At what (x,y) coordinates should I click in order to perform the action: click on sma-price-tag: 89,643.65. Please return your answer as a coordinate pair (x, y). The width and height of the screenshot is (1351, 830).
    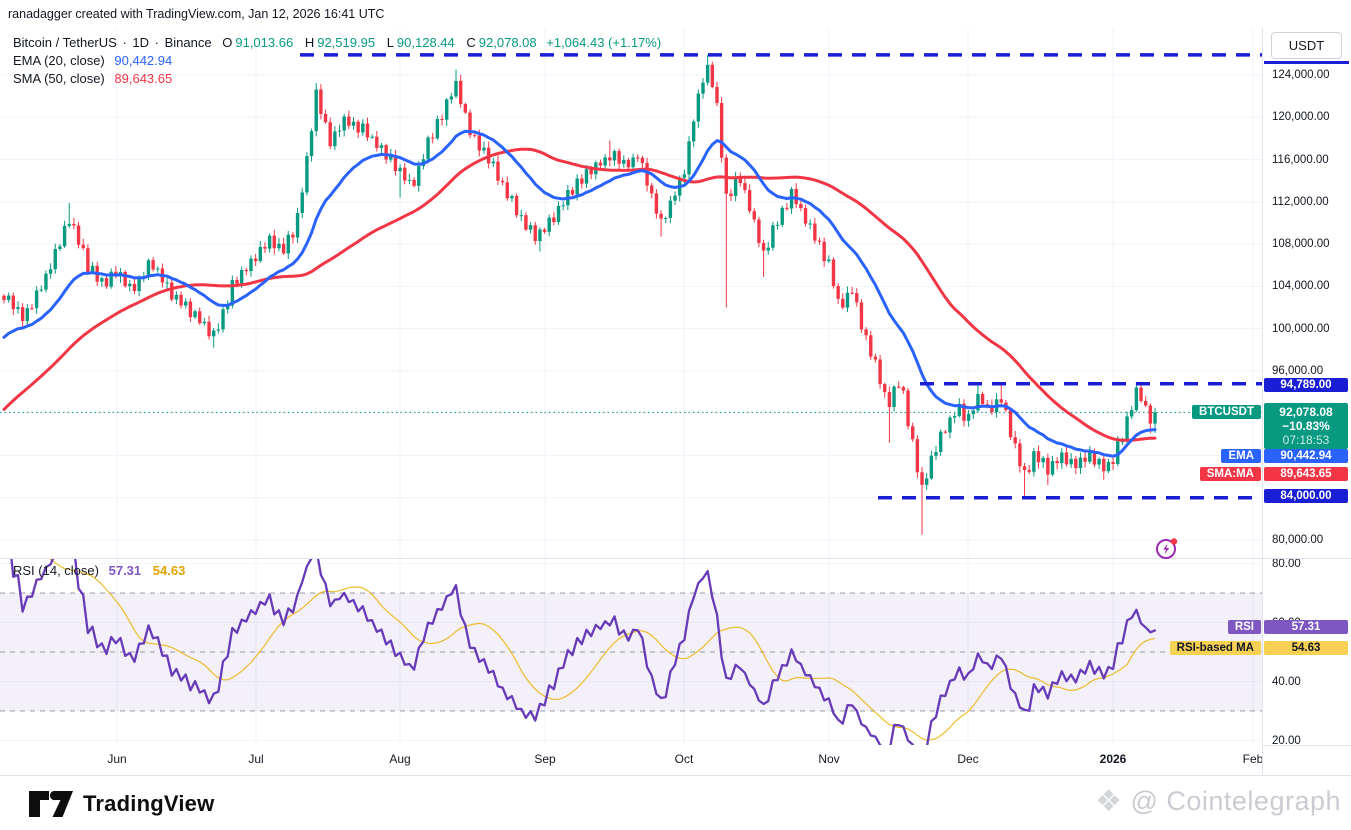
    Looking at the image, I should click on (1306, 474).